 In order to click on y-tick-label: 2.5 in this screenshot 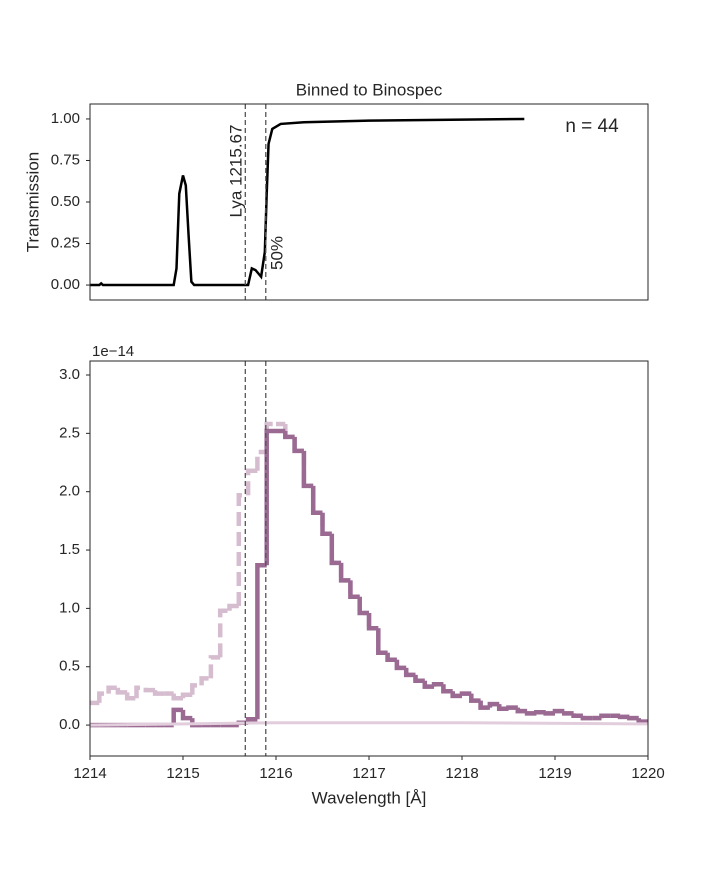, I will do `click(69, 432)`.